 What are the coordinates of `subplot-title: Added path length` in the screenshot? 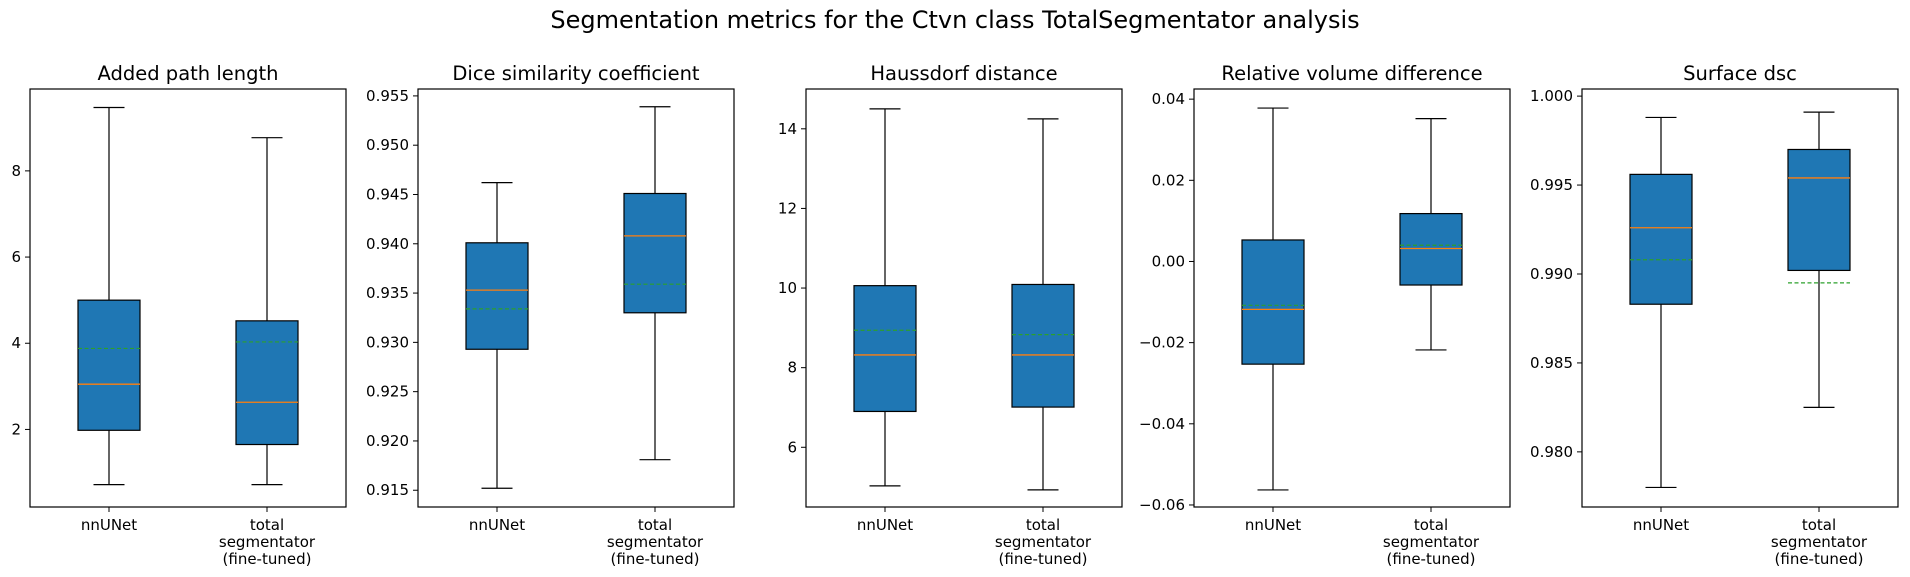 It's located at (187, 73).